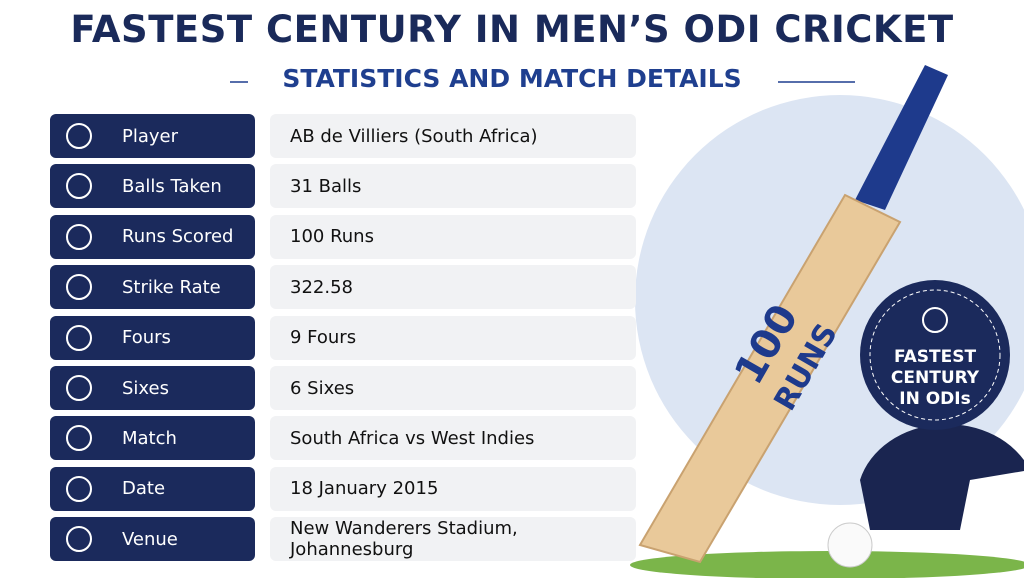 This screenshot has width=1024, height=578. What do you see at coordinates (934, 399) in the screenshot?
I see `badge-text: IN ODIs` at bounding box center [934, 399].